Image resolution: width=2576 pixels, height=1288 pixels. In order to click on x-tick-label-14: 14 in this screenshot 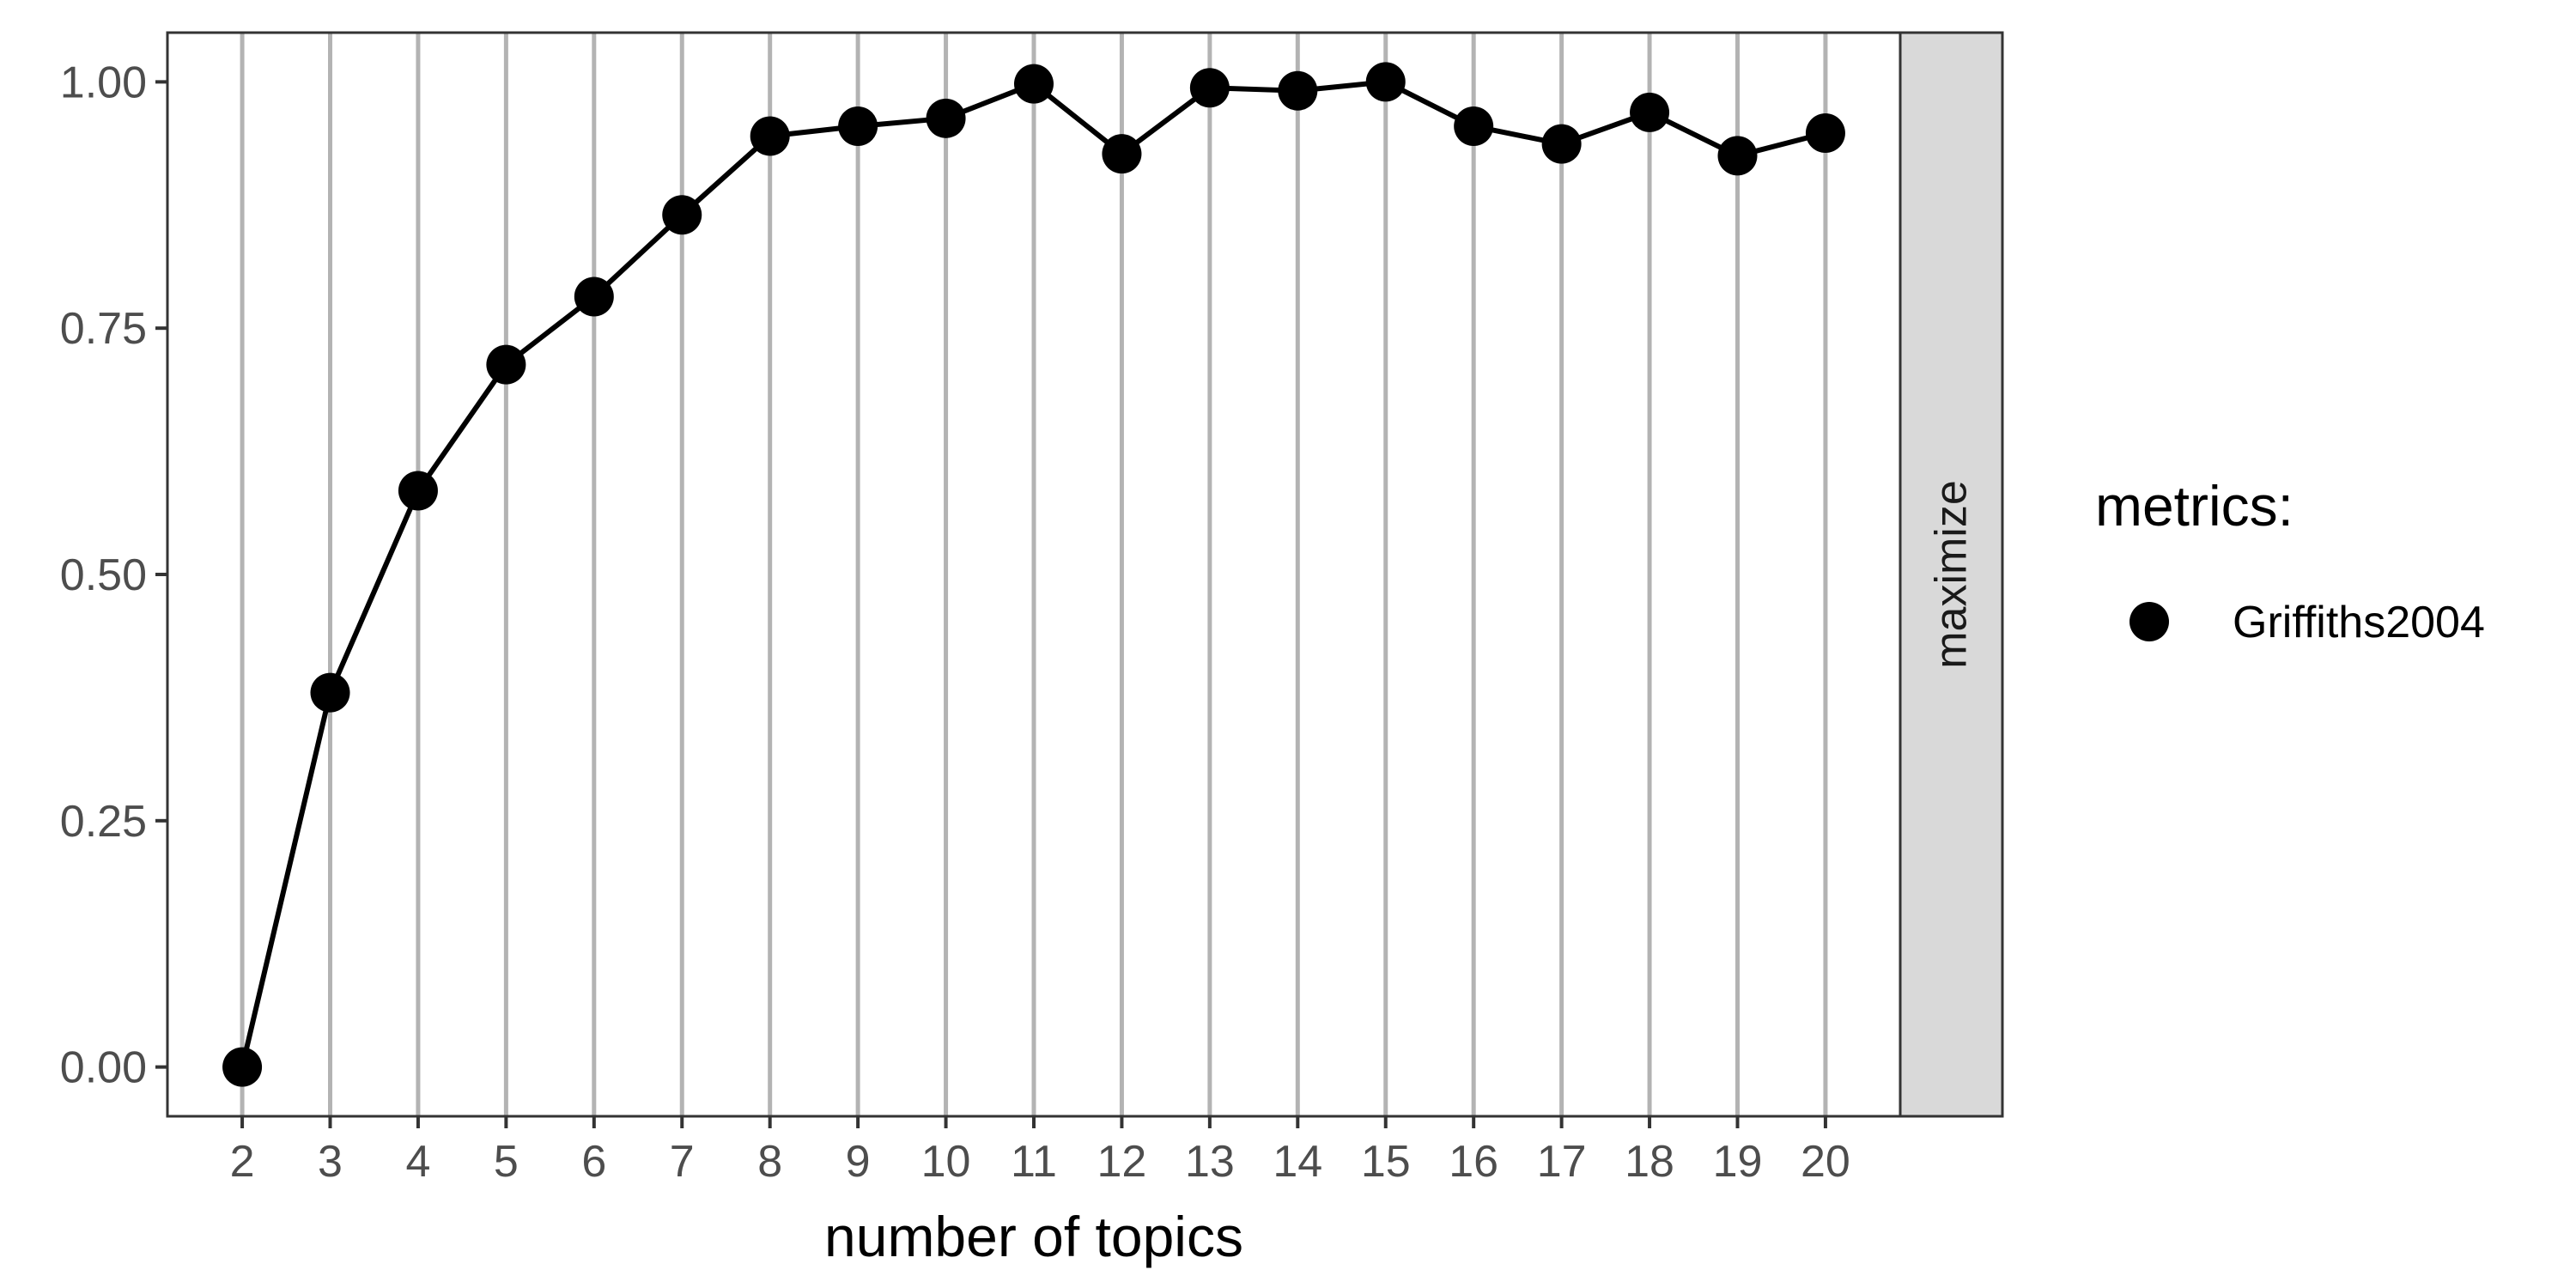, I will do `click(1297, 1162)`.